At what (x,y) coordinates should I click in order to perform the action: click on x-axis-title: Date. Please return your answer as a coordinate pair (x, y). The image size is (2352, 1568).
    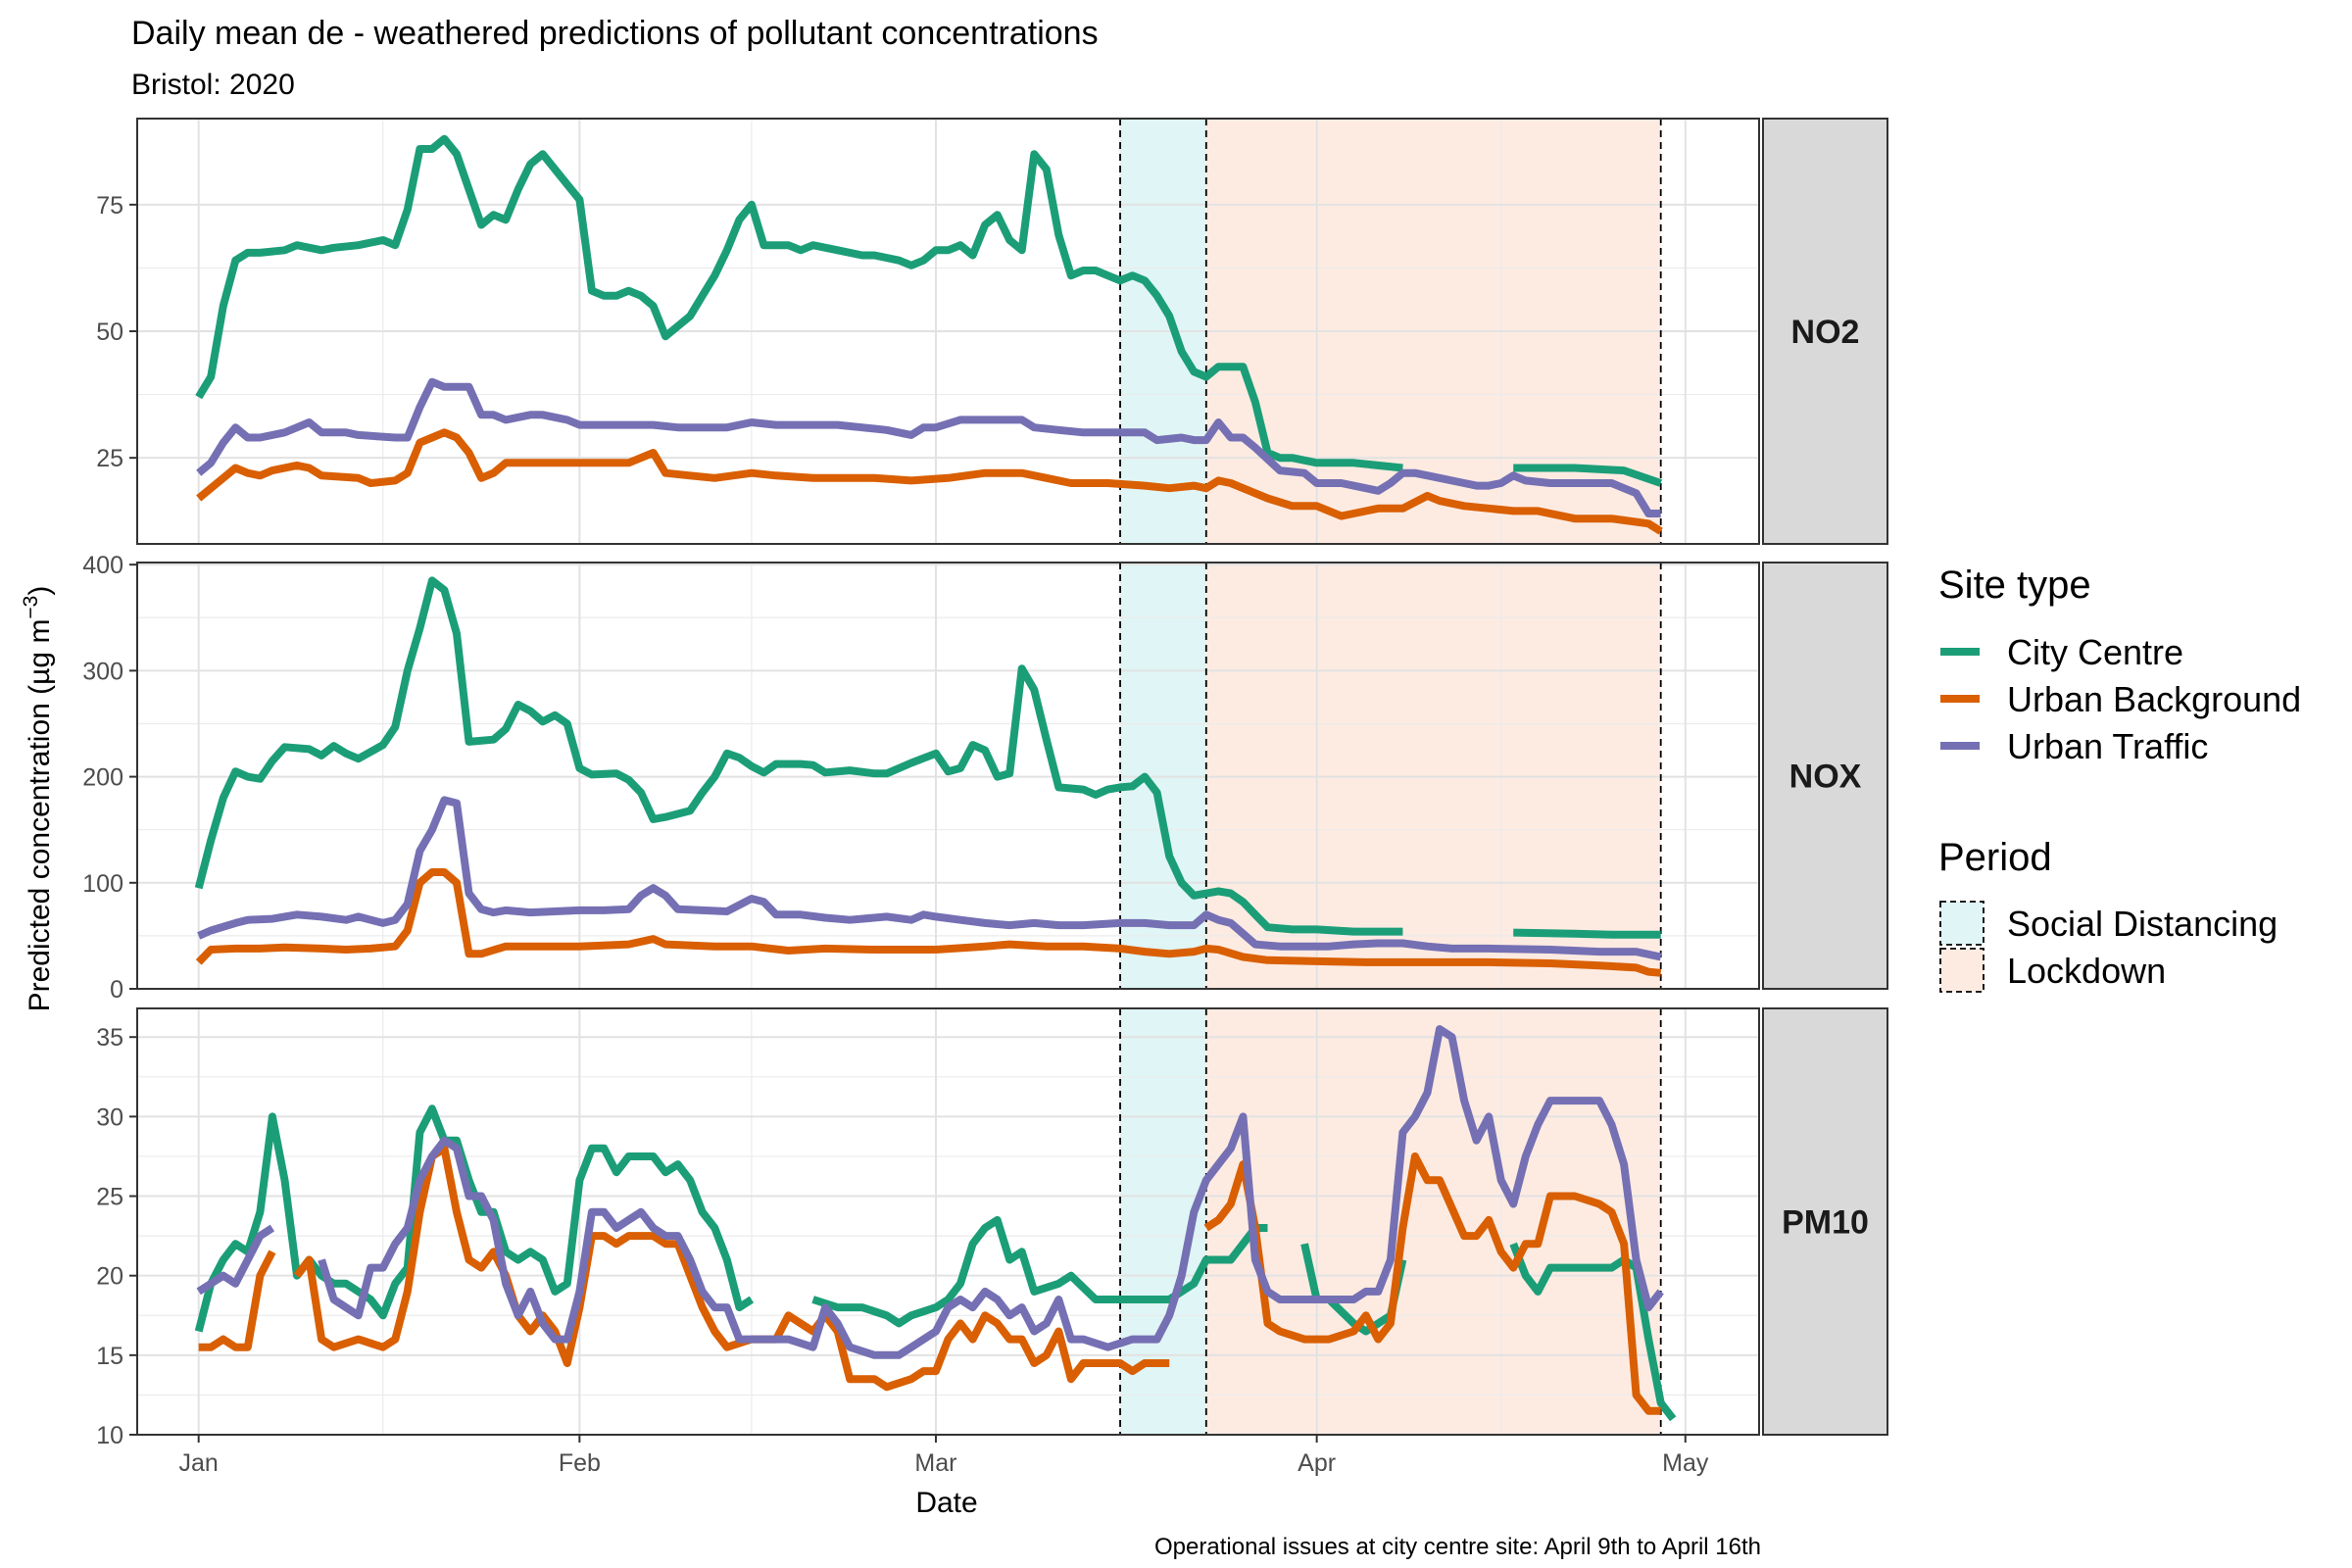
    Looking at the image, I should click on (946, 1503).